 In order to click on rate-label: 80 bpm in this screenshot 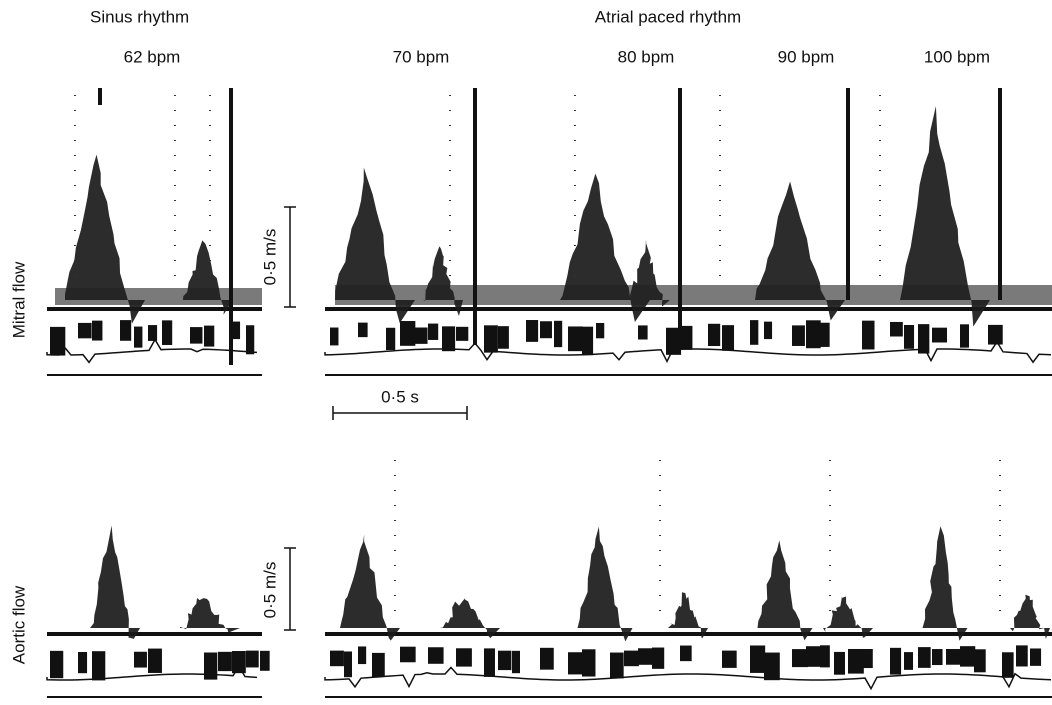, I will do `click(646, 56)`.